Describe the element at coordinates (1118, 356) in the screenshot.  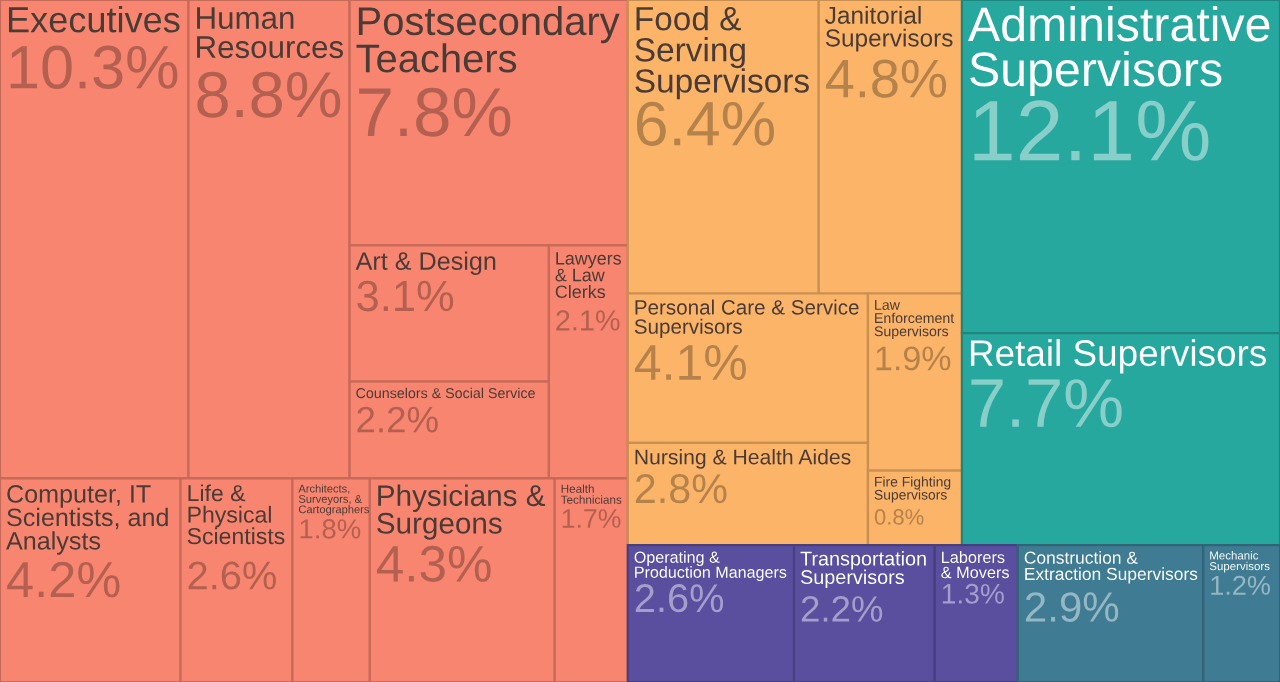
I see `category-label: Retail Supervisors` at that location.